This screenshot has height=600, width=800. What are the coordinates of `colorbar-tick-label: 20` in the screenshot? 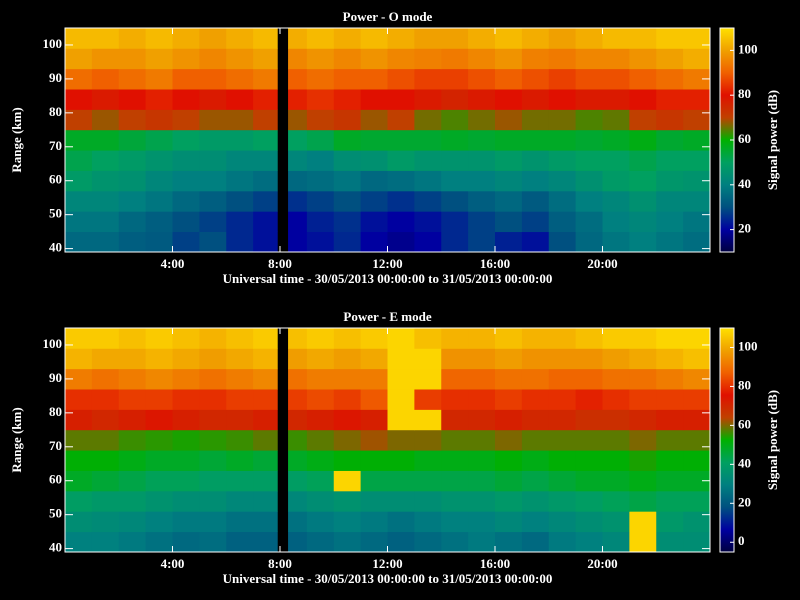 It's located at (744, 501).